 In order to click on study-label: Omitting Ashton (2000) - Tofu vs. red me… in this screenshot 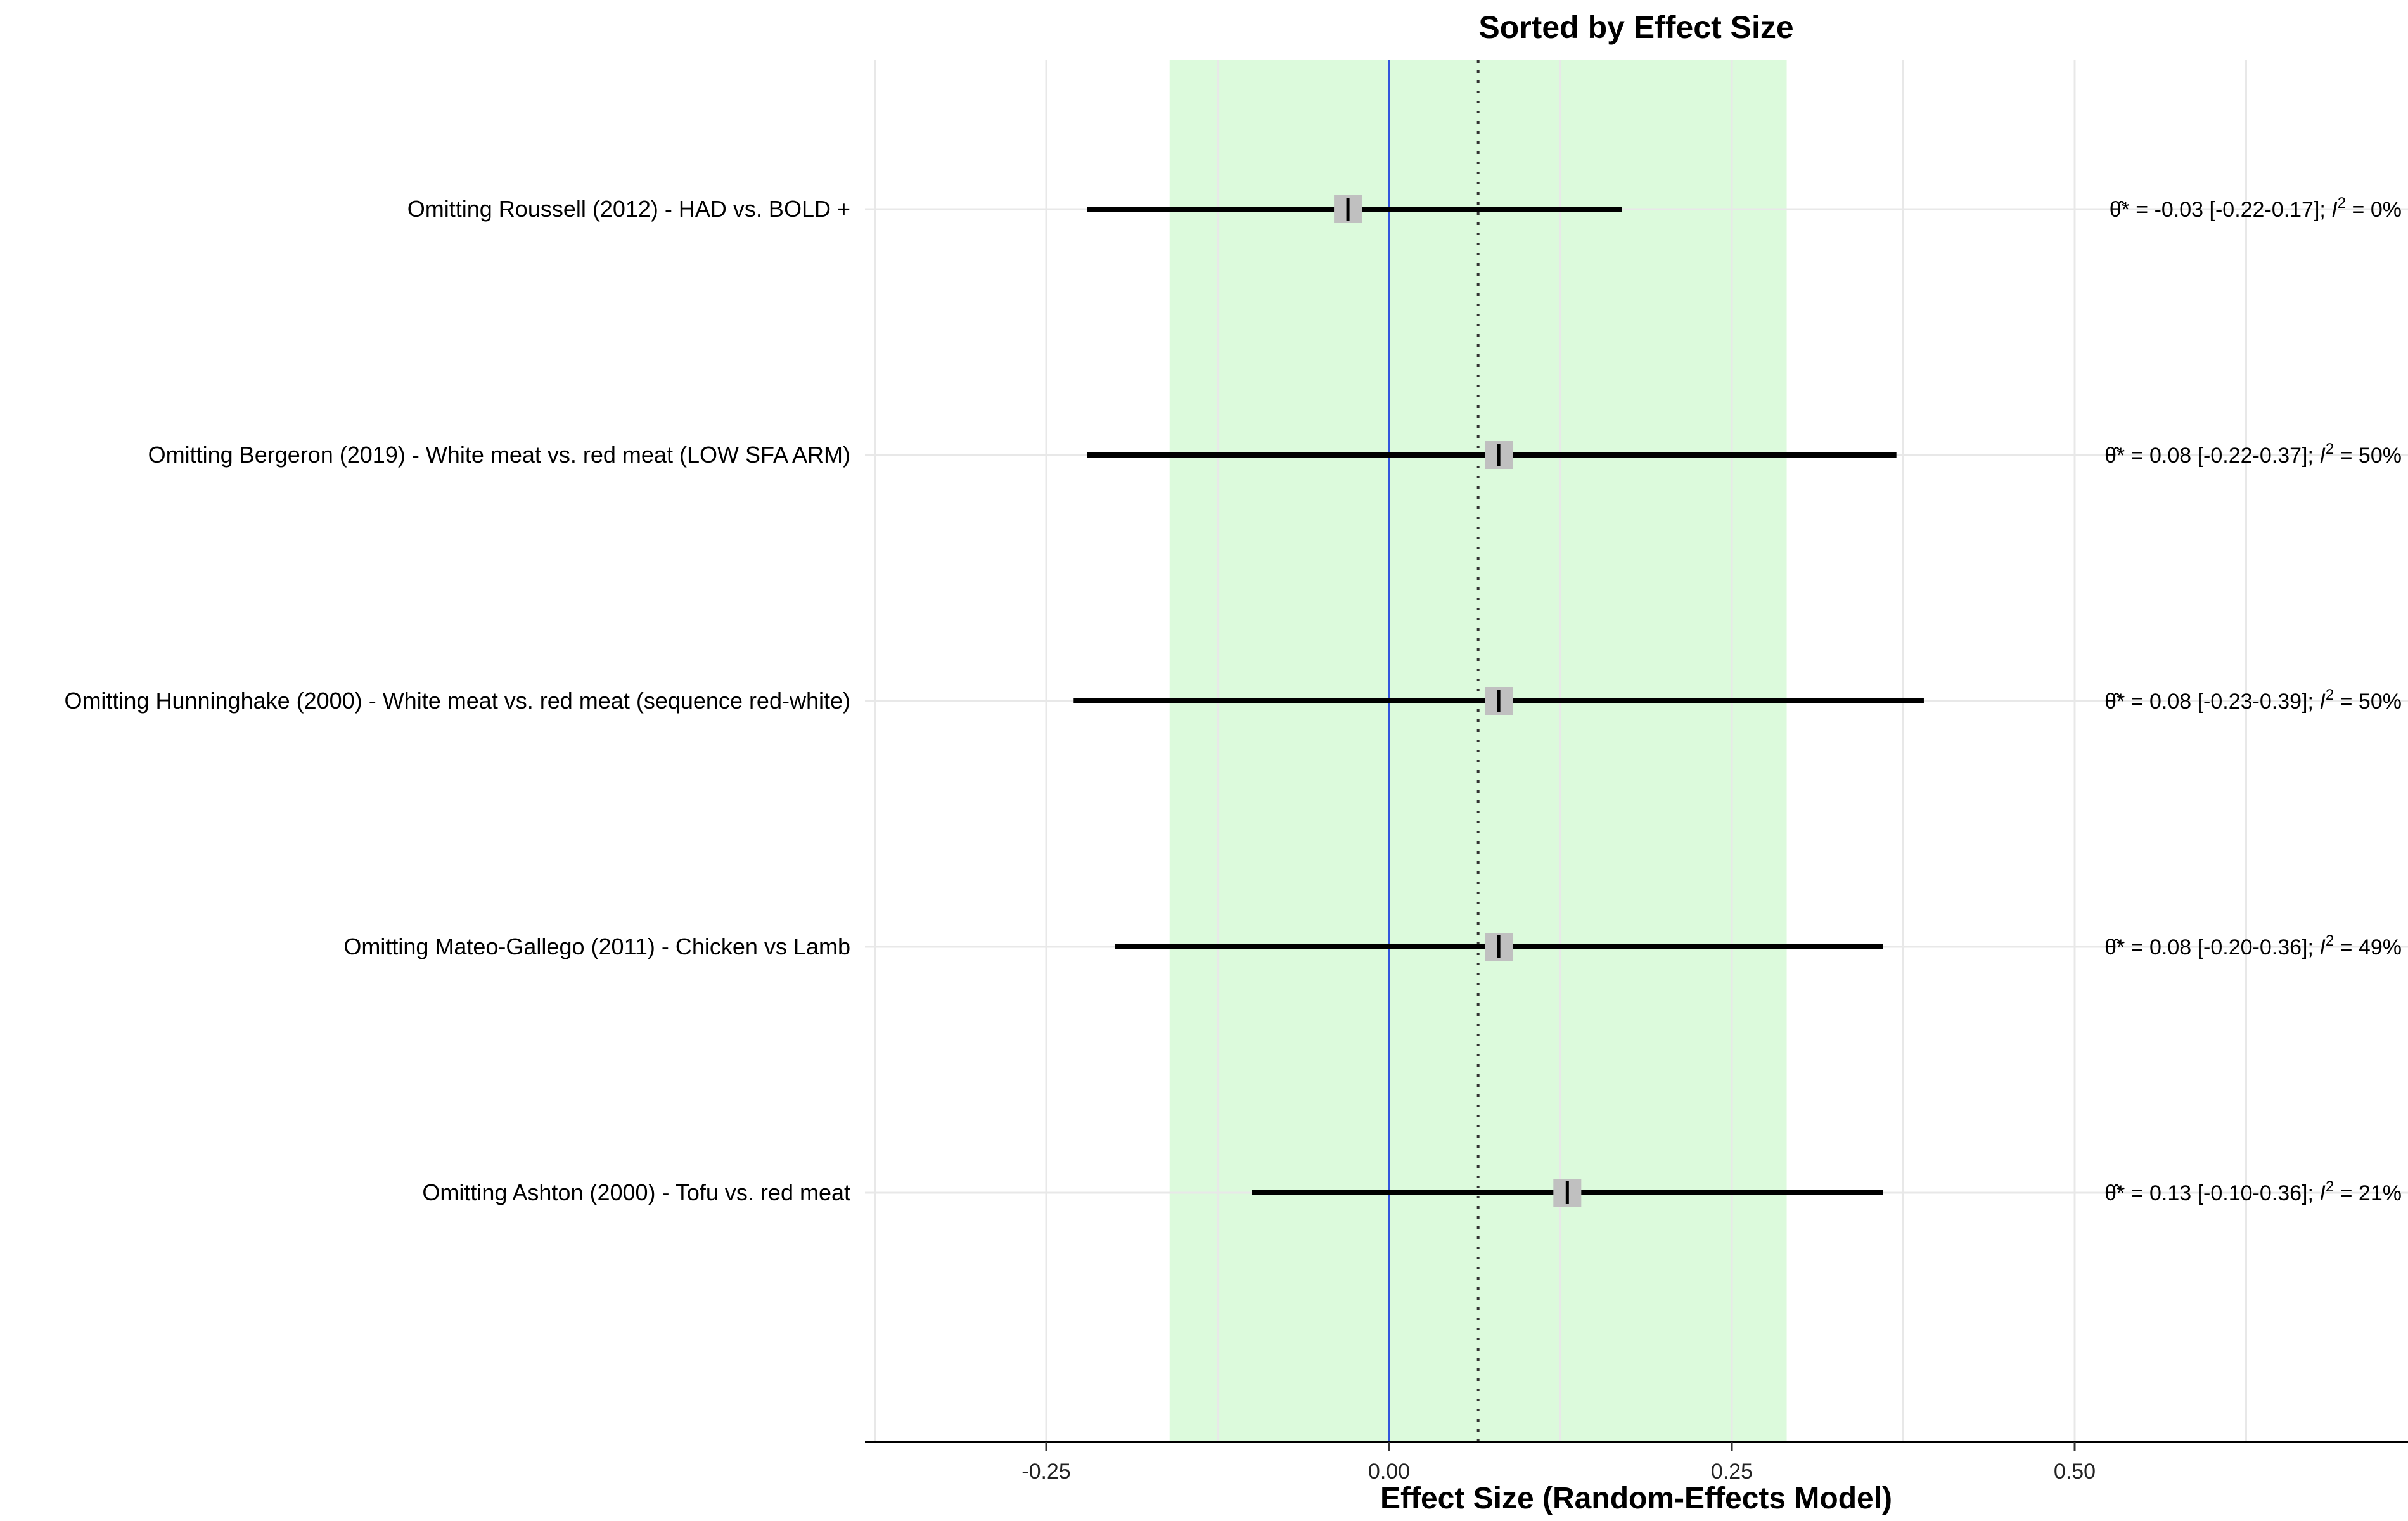, I will do `click(636, 1192)`.